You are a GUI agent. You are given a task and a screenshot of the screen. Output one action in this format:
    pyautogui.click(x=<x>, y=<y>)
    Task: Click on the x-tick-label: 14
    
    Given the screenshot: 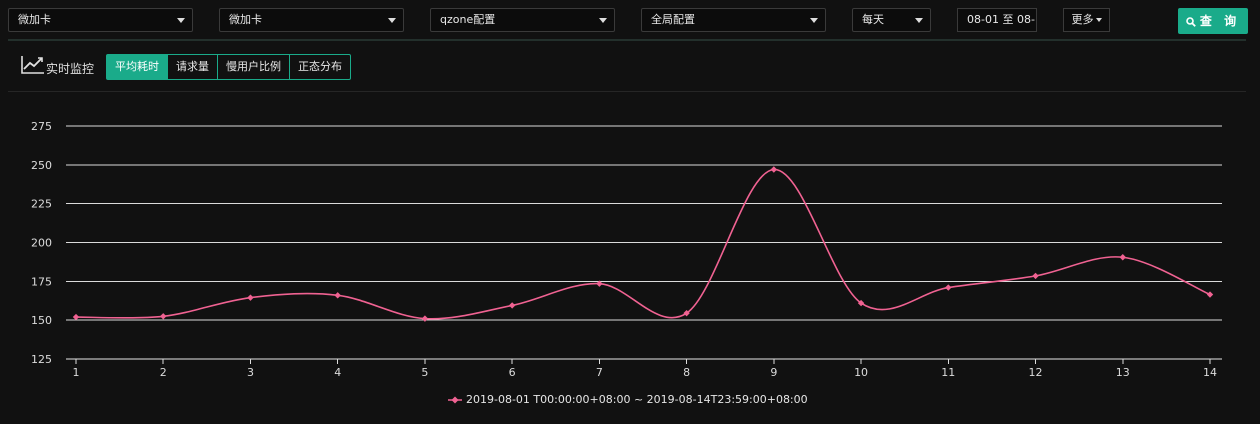 What is the action you would take?
    pyautogui.click(x=1210, y=372)
    